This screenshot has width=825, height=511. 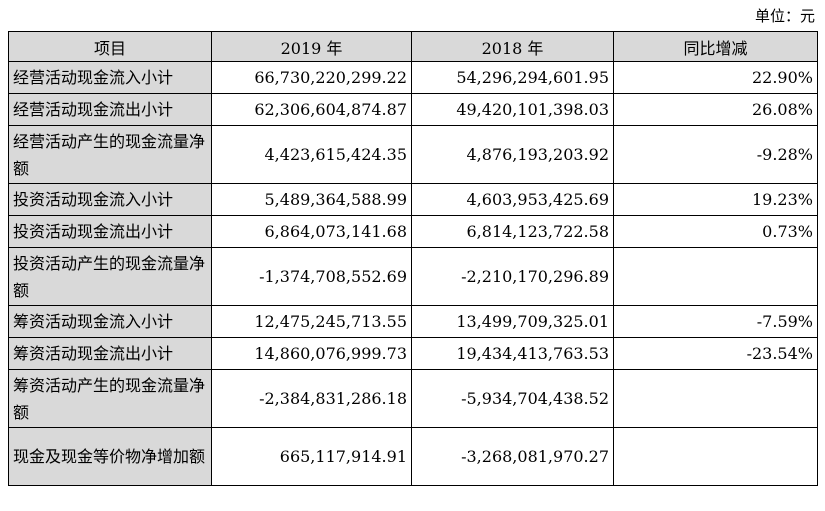 I want to click on value-2018: 4,876,193,203.92, so click(x=512, y=154).